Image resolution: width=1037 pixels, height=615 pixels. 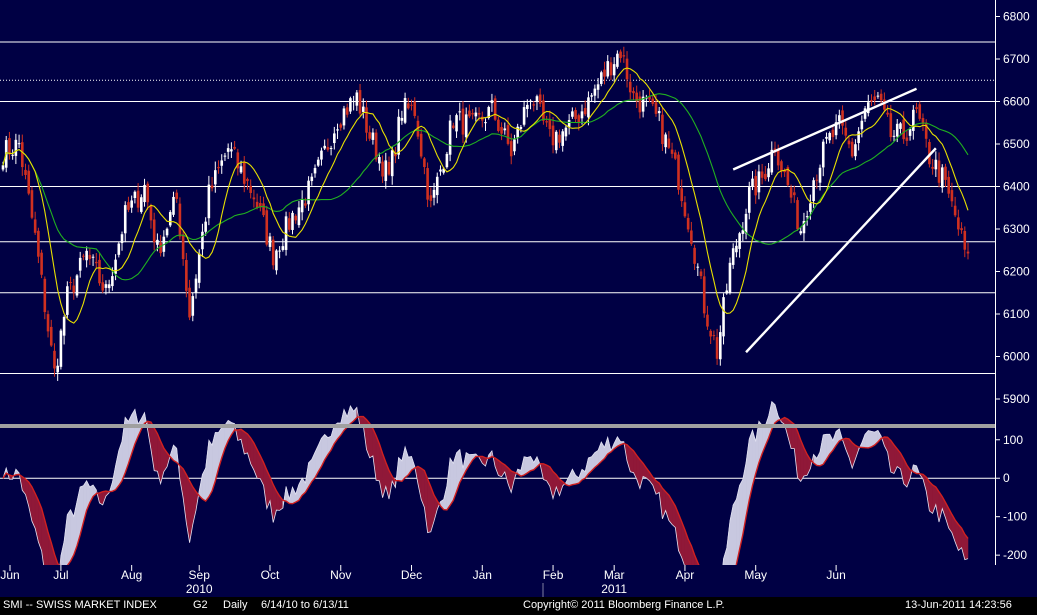 I want to click on month-label: May, so click(x=755, y=575).